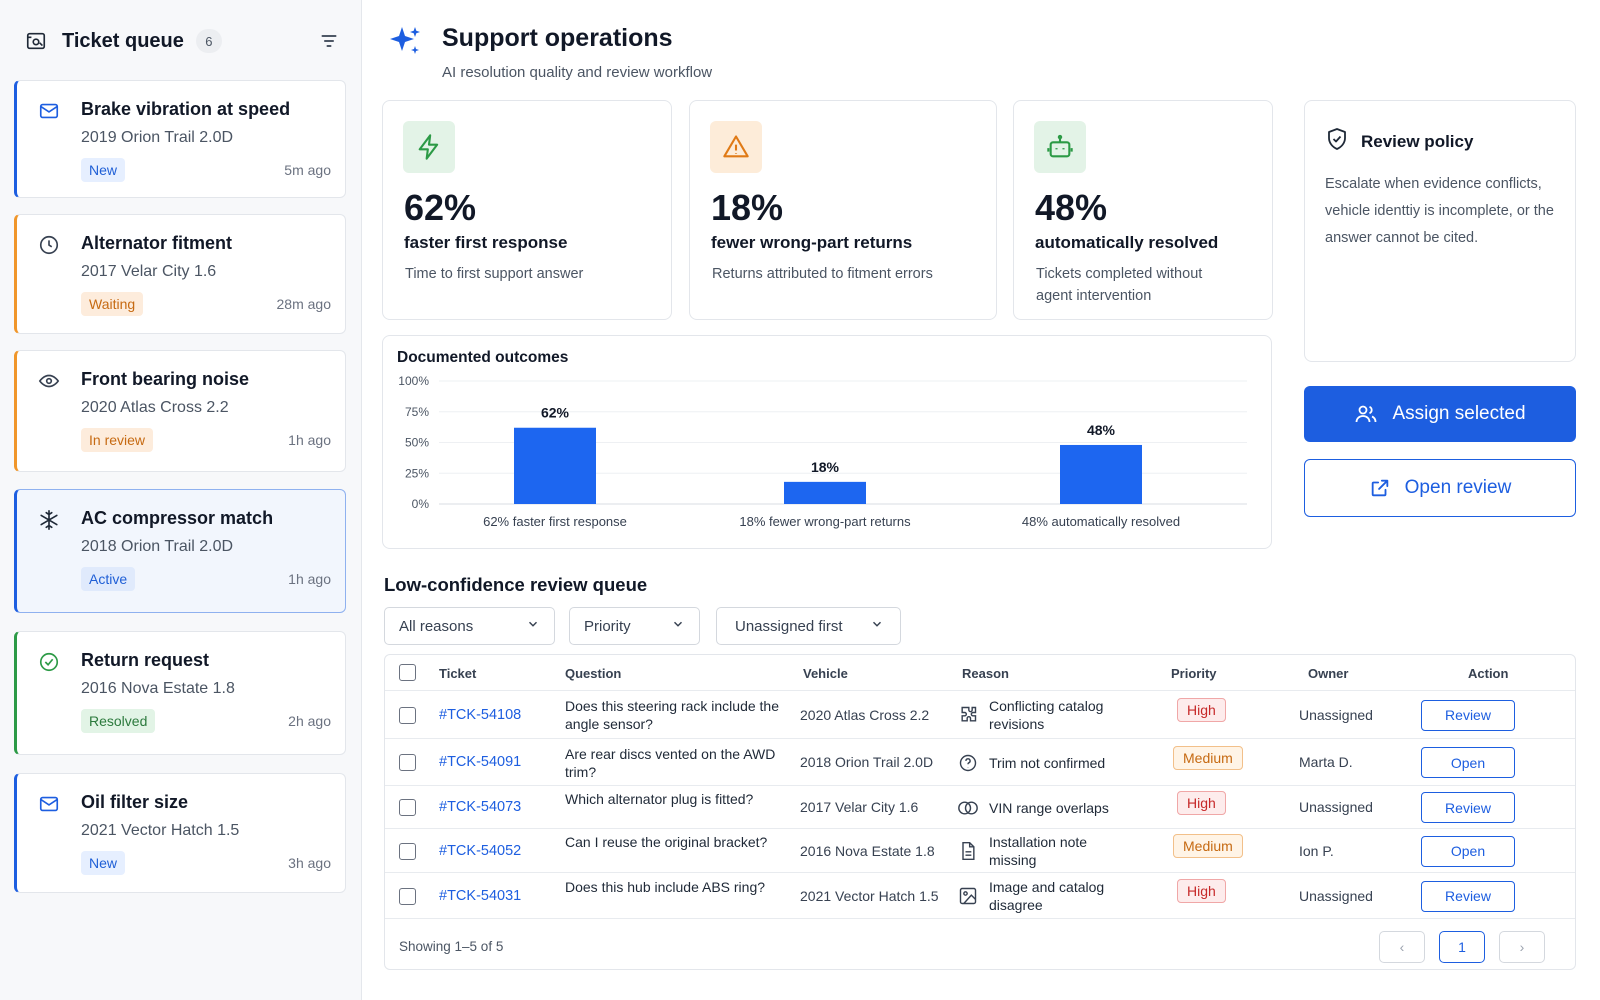 This screenshot has height=1000, width=1600. I want to click on assign-selected-button: Assign selected, so click(1440, 414).